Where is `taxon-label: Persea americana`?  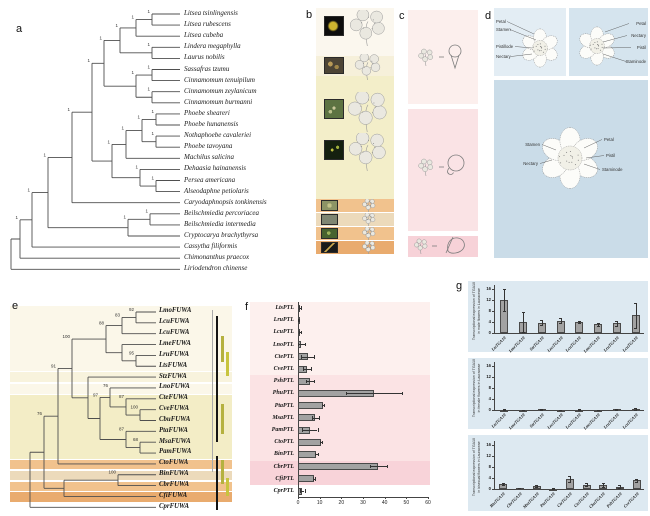
taxon-label: Persea americana is located at coordinates (210, 179).